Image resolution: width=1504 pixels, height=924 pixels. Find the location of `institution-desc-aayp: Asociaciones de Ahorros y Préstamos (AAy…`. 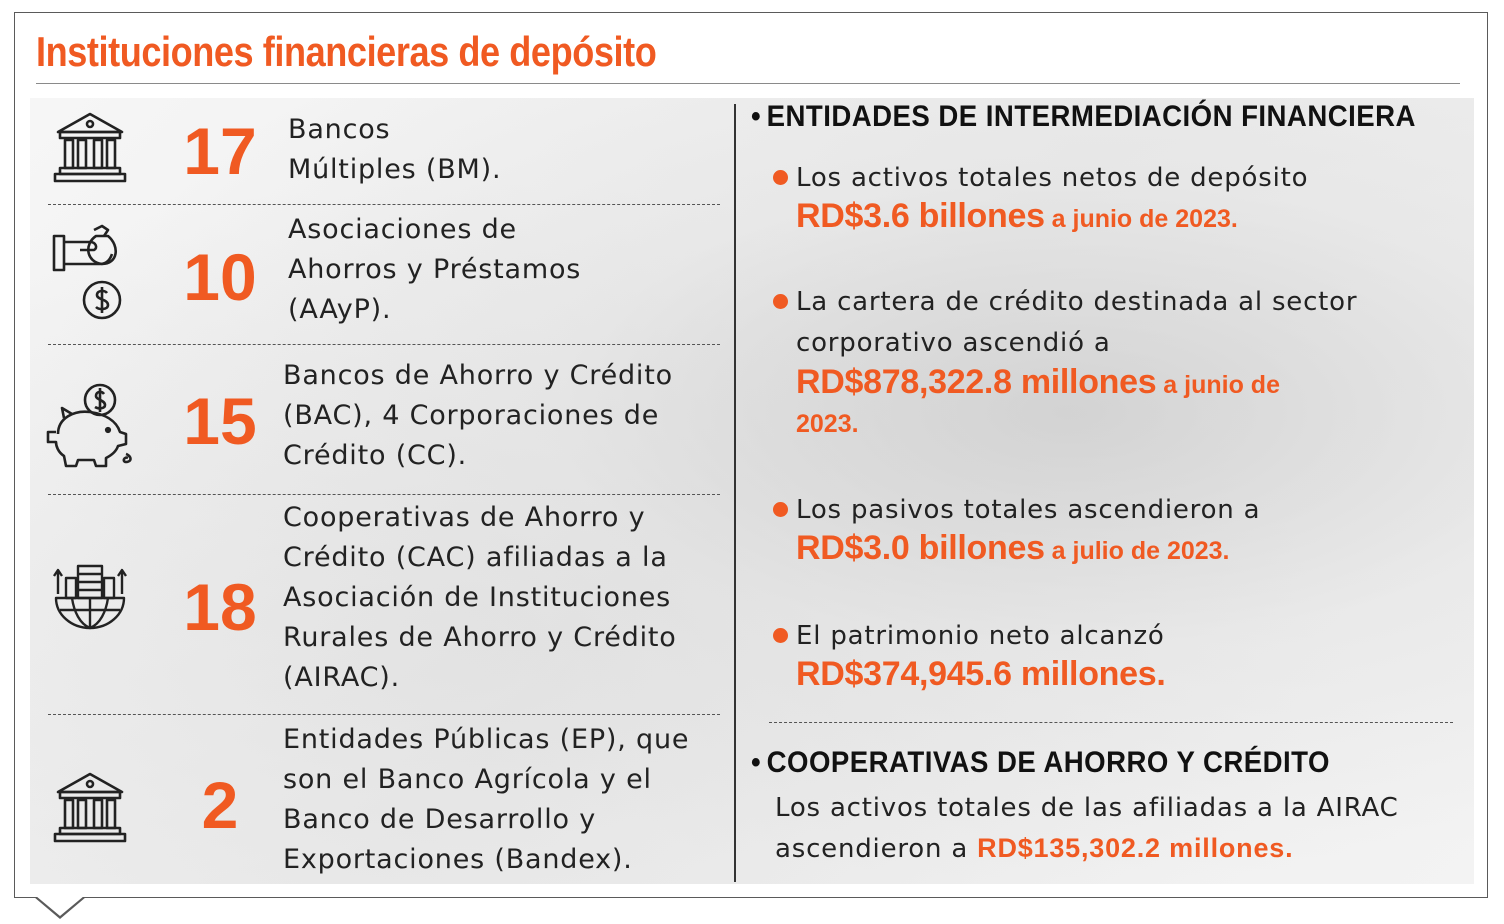

institution-desc-aayp: Asociaciones de Ahorros y Préstamos (AAy… is located at coordinates (434, 270).